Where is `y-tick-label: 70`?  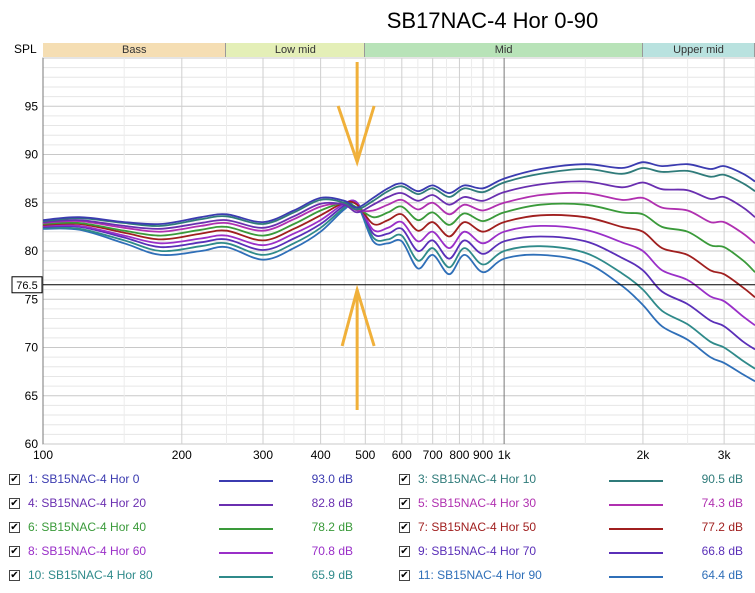 y-tick-label: 70 is located at coordinates (32, 348).